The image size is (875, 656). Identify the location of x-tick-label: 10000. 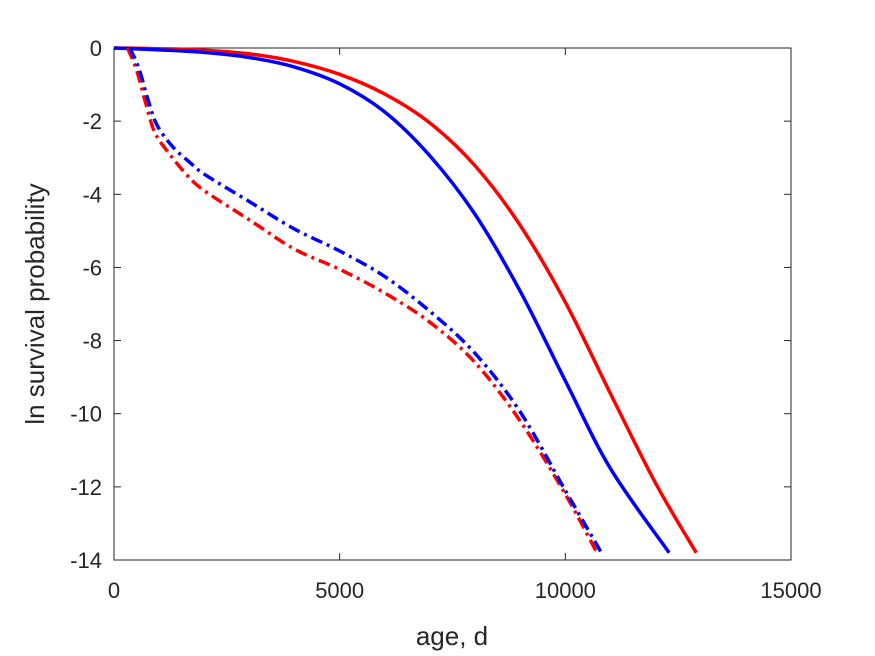
(565, 590).